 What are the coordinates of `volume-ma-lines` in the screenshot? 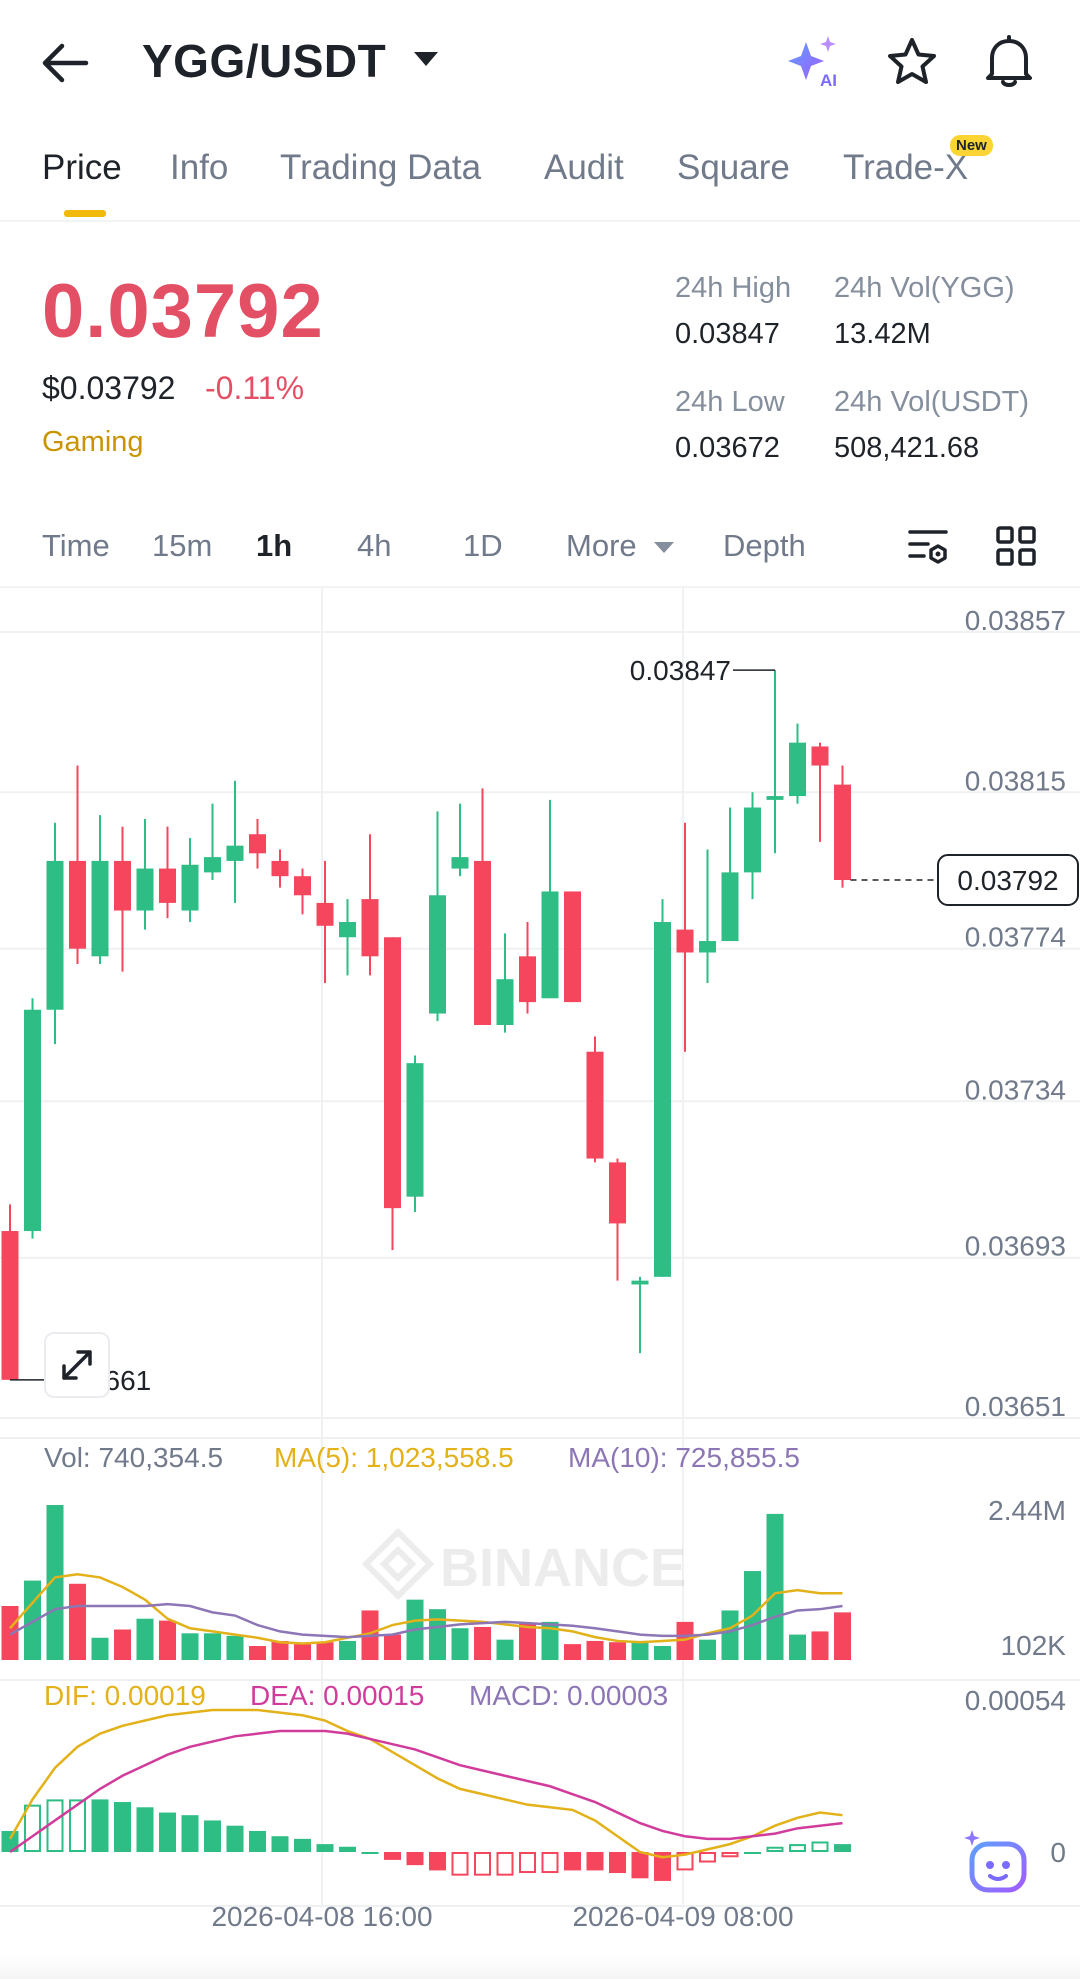 It's located at (426, 1608).